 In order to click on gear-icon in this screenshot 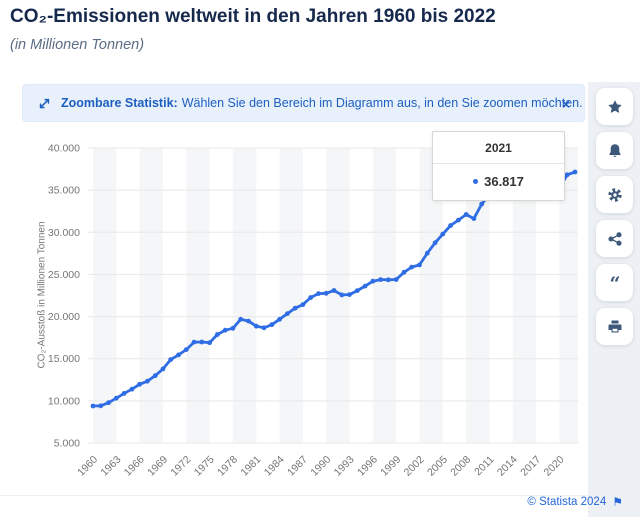, I will do `click(615, 195)`.